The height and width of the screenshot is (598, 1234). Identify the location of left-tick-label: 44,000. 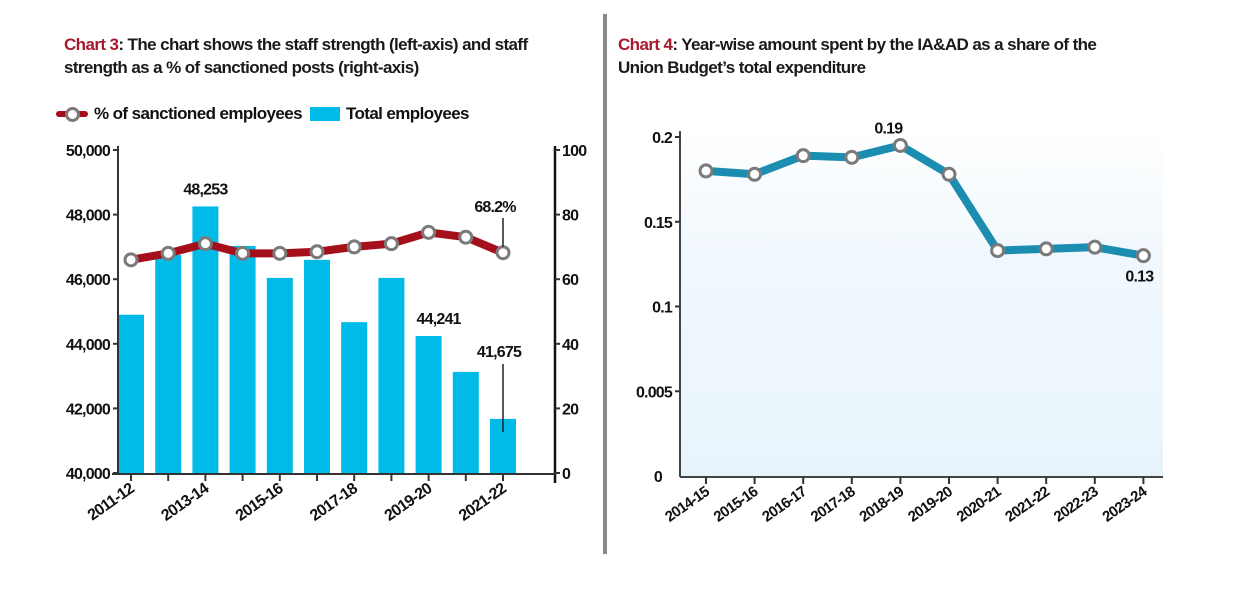
(88, 345).